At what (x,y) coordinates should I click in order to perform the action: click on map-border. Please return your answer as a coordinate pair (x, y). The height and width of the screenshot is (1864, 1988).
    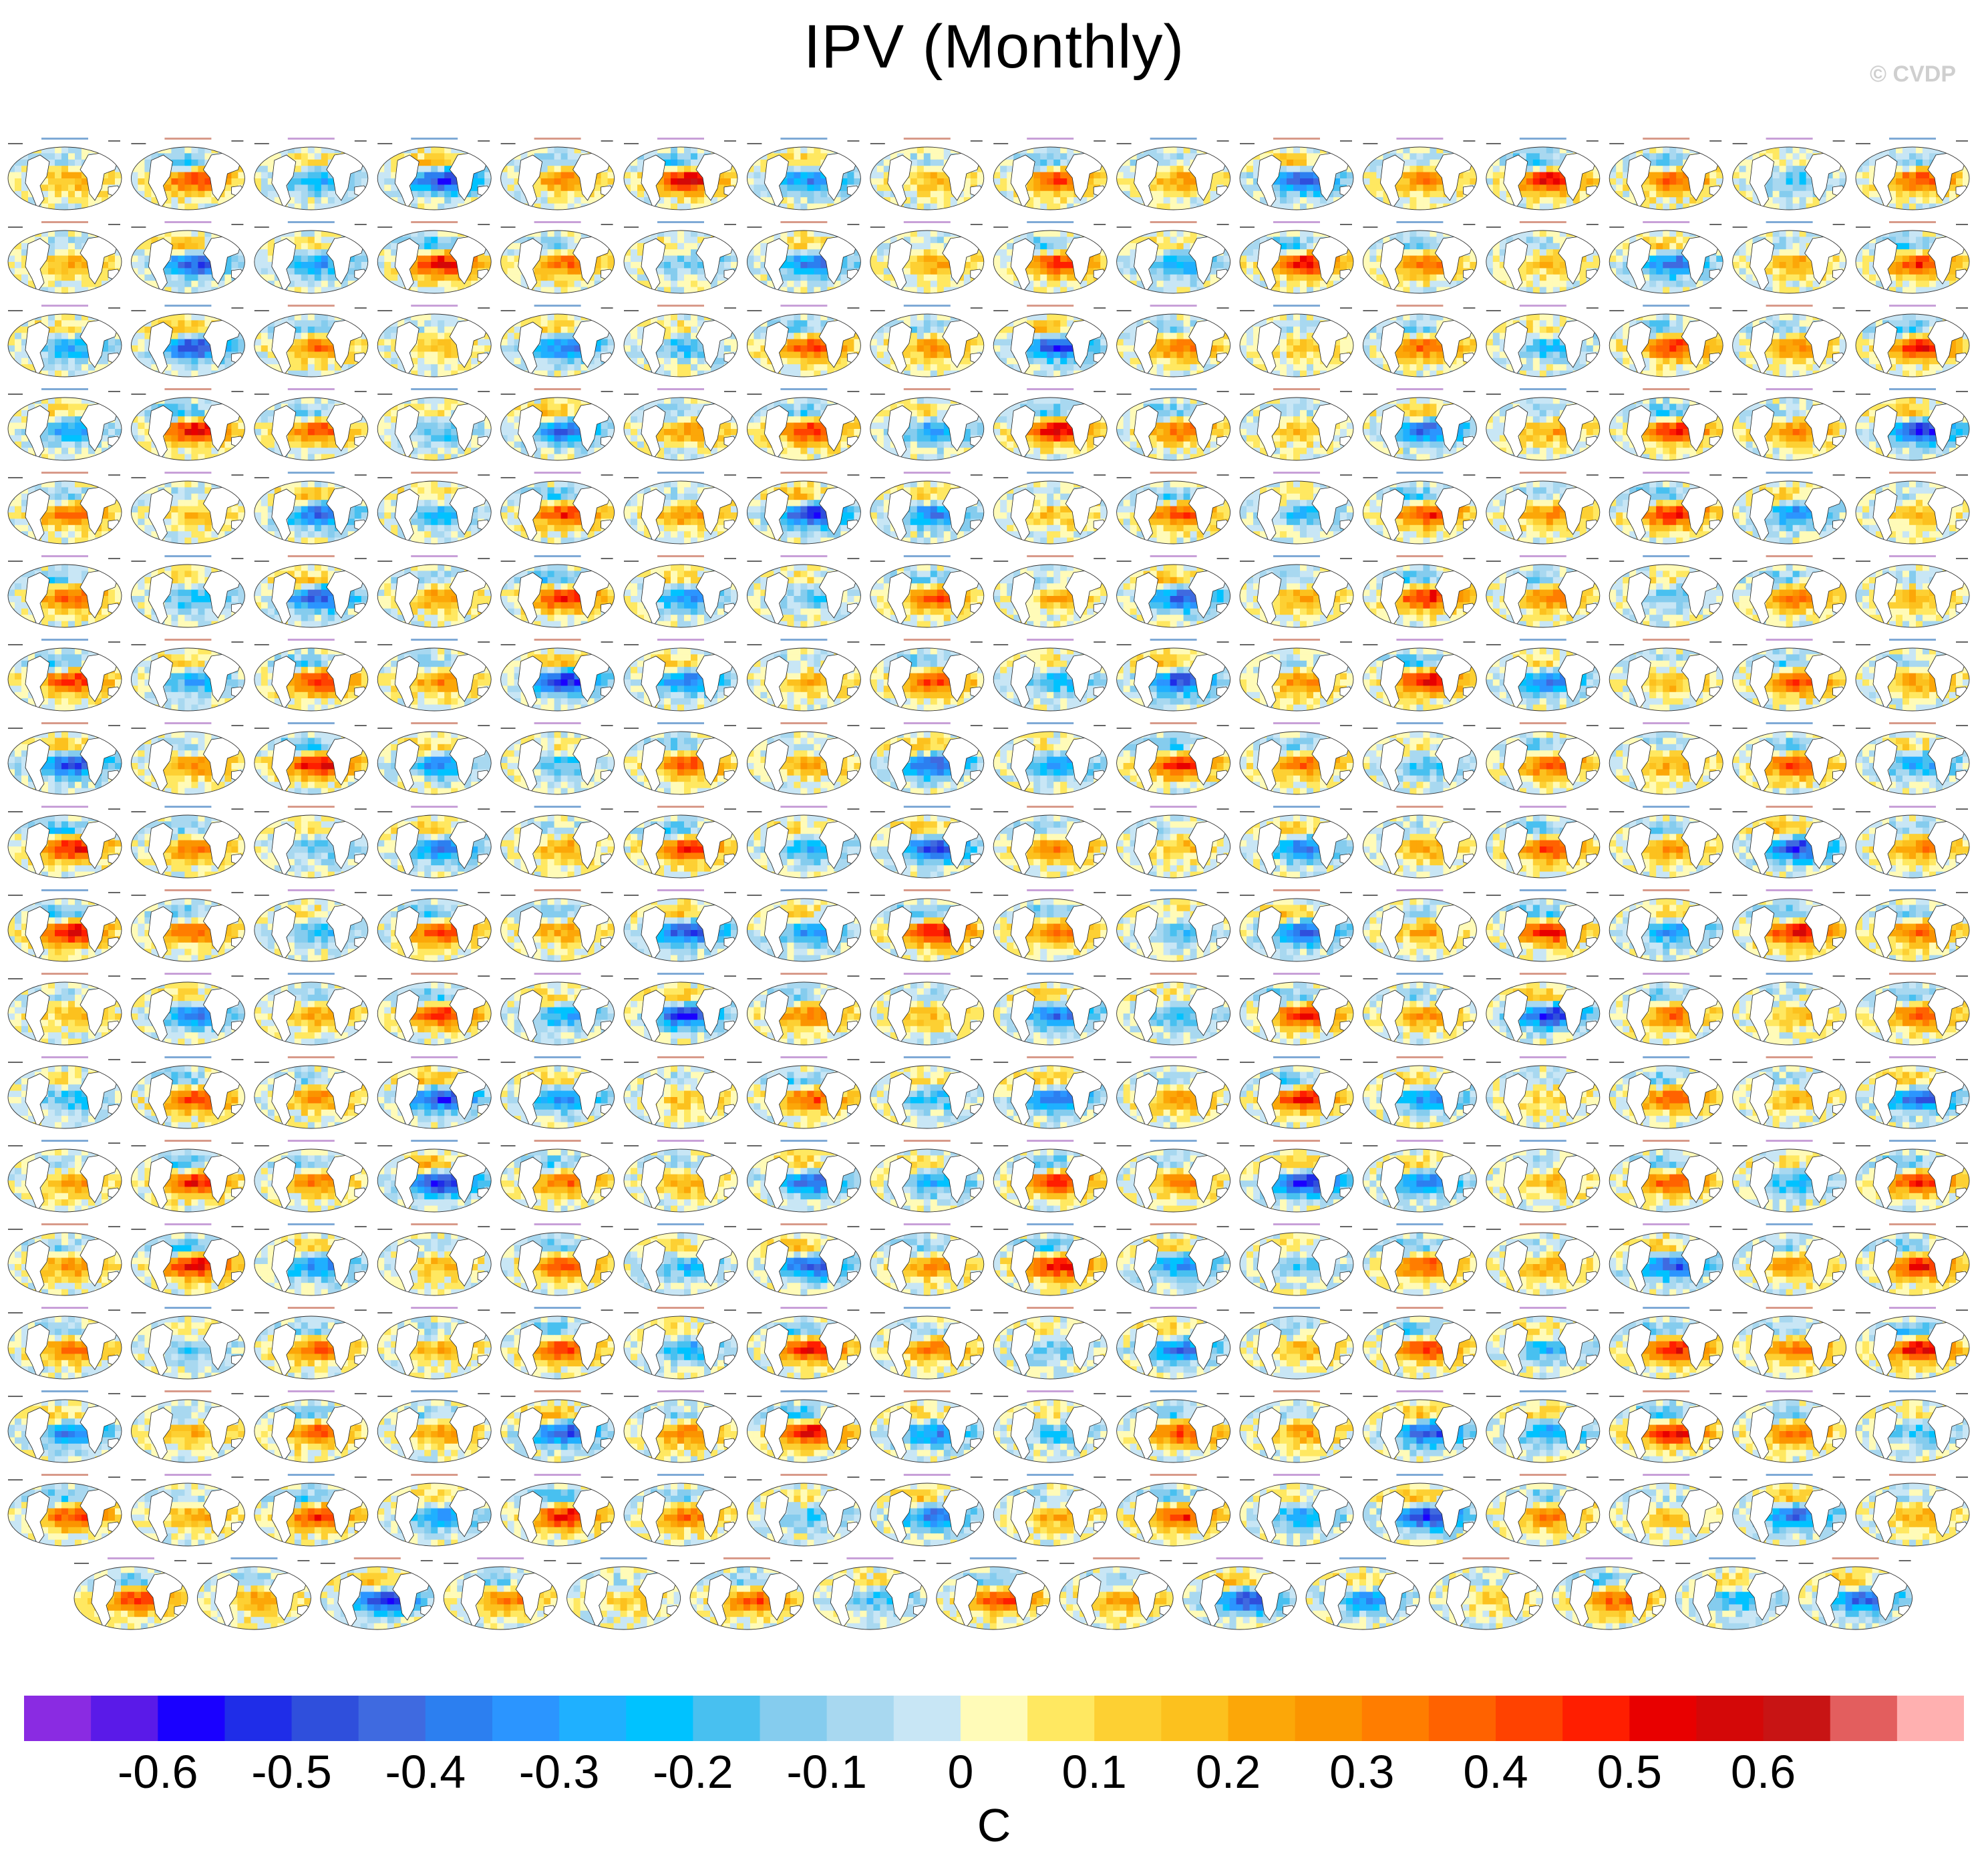
    Looking at the image, I should click on (803, 178).